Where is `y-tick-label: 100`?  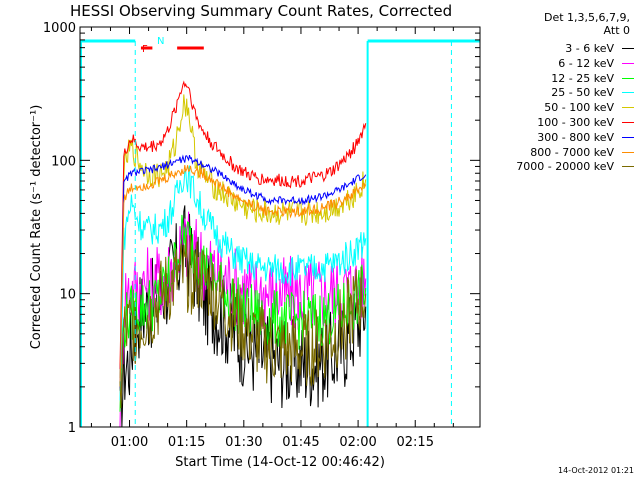
y-tick-label: 100 is located at coordinates (63, 161).